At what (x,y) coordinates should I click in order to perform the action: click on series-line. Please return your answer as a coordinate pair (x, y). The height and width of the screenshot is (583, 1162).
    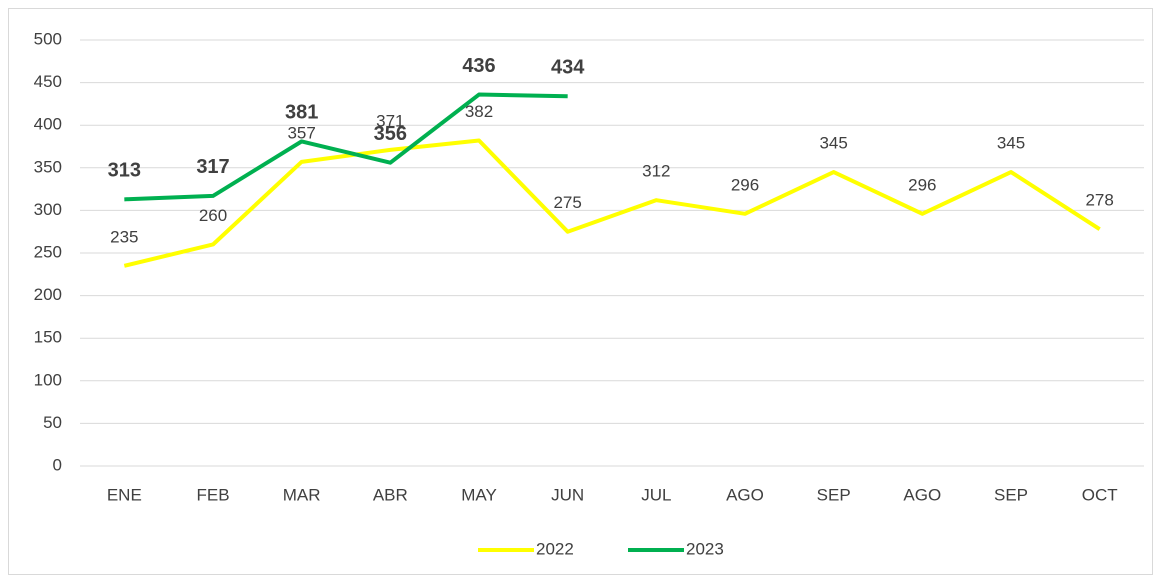
    Looking at the image, I should click on (346, 147).